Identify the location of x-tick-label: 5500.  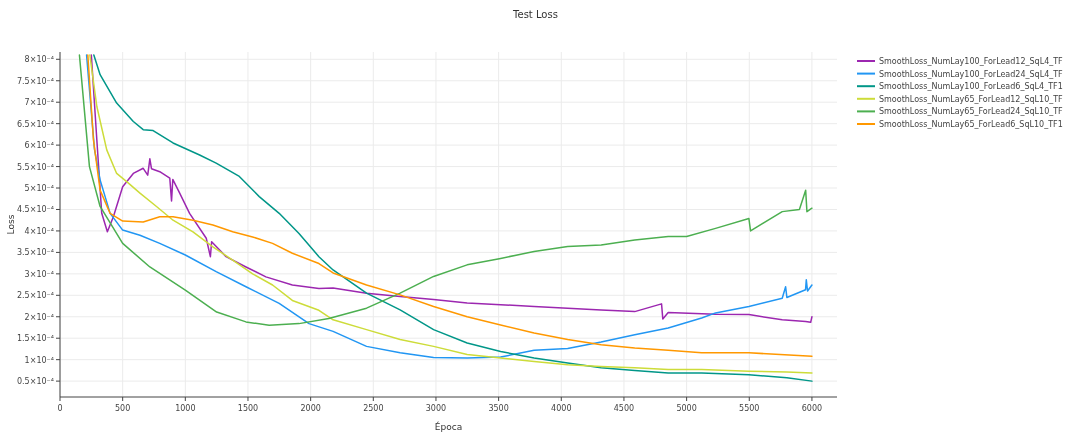
(749, 408).